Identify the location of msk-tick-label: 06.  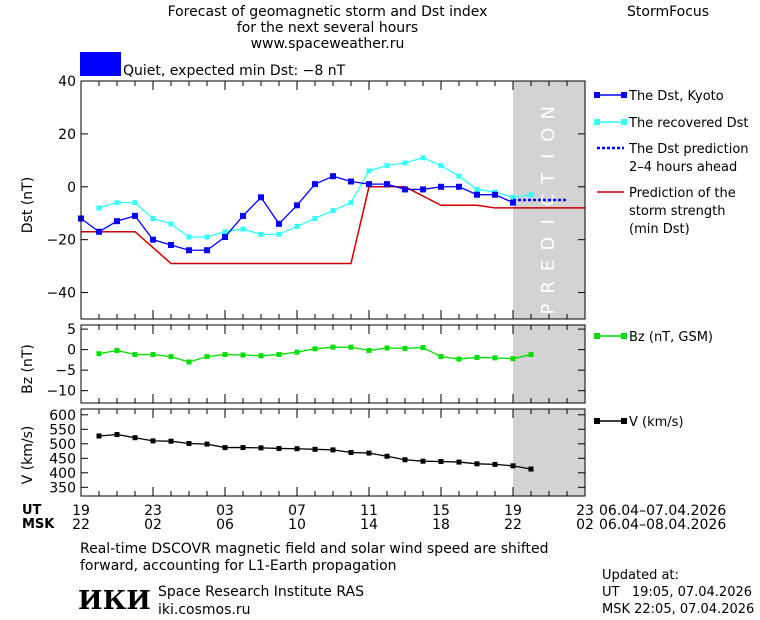
(225, 525).